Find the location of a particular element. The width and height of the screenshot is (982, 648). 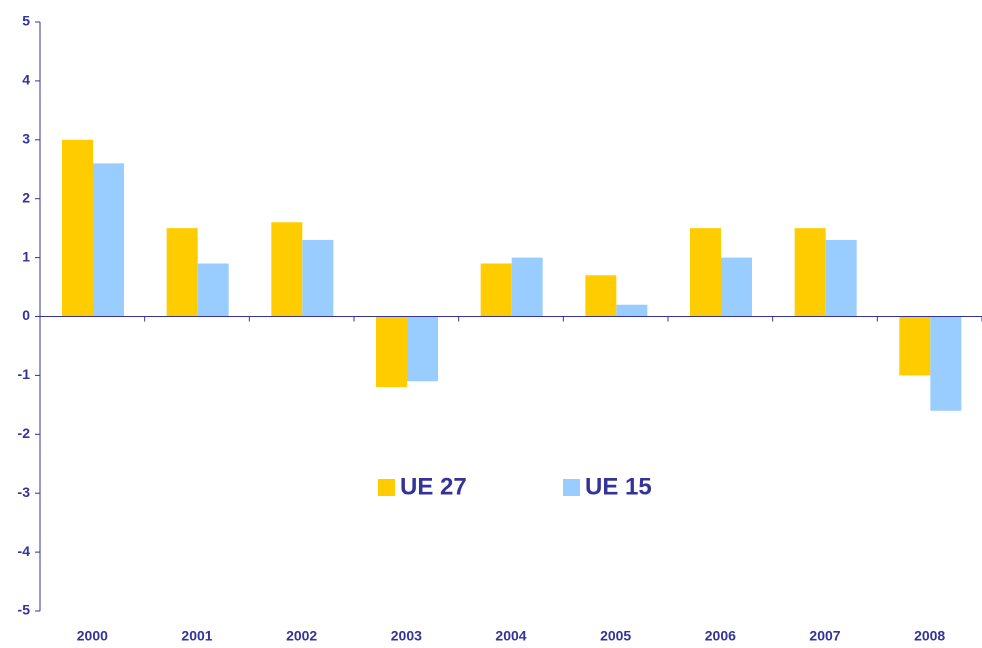

y-tick-label: -1 is located at coordinates (24, 374).